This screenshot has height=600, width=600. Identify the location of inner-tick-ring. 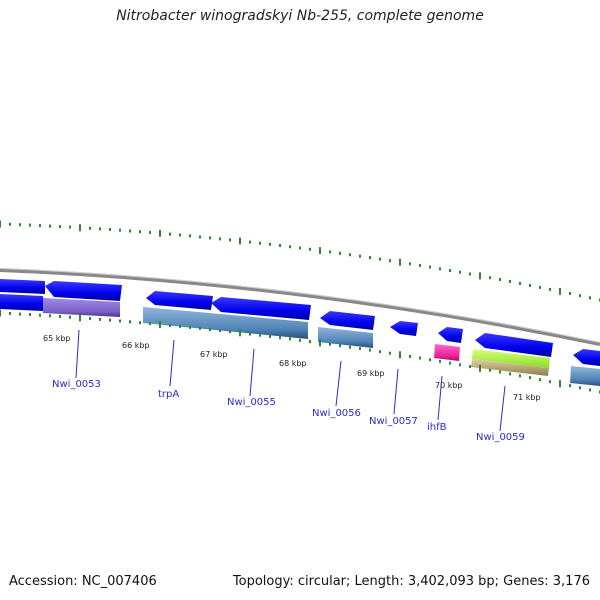
(300, 351).